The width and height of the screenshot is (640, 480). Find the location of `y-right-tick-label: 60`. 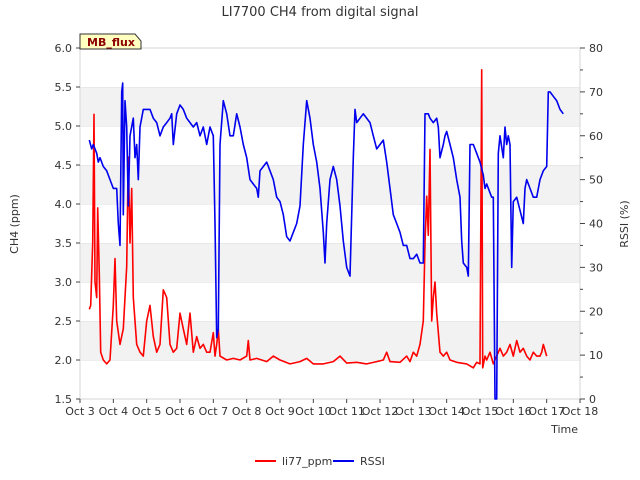

y-right-tick-label: 60 is located at coordinates (596, 136).